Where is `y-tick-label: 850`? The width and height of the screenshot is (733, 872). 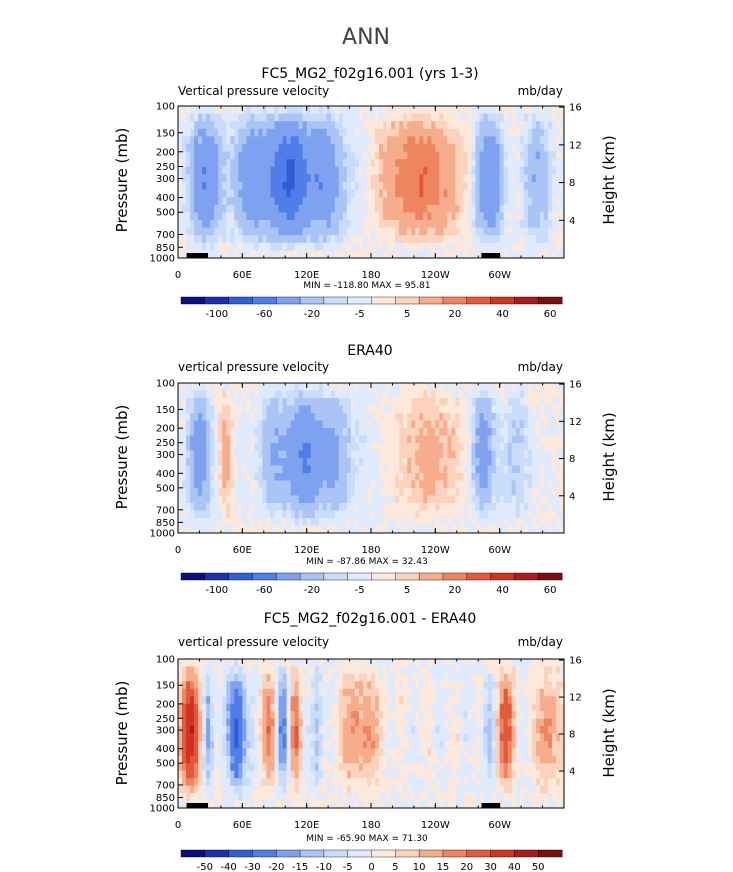
y-tick-label: 850 is located at coordinates (165, 248).